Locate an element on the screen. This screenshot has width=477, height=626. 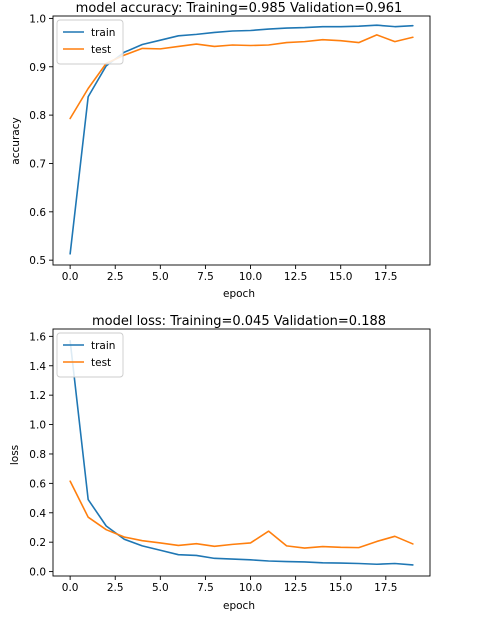
loss-ytick-label: 0.8 is located at coordinates (37, 455).